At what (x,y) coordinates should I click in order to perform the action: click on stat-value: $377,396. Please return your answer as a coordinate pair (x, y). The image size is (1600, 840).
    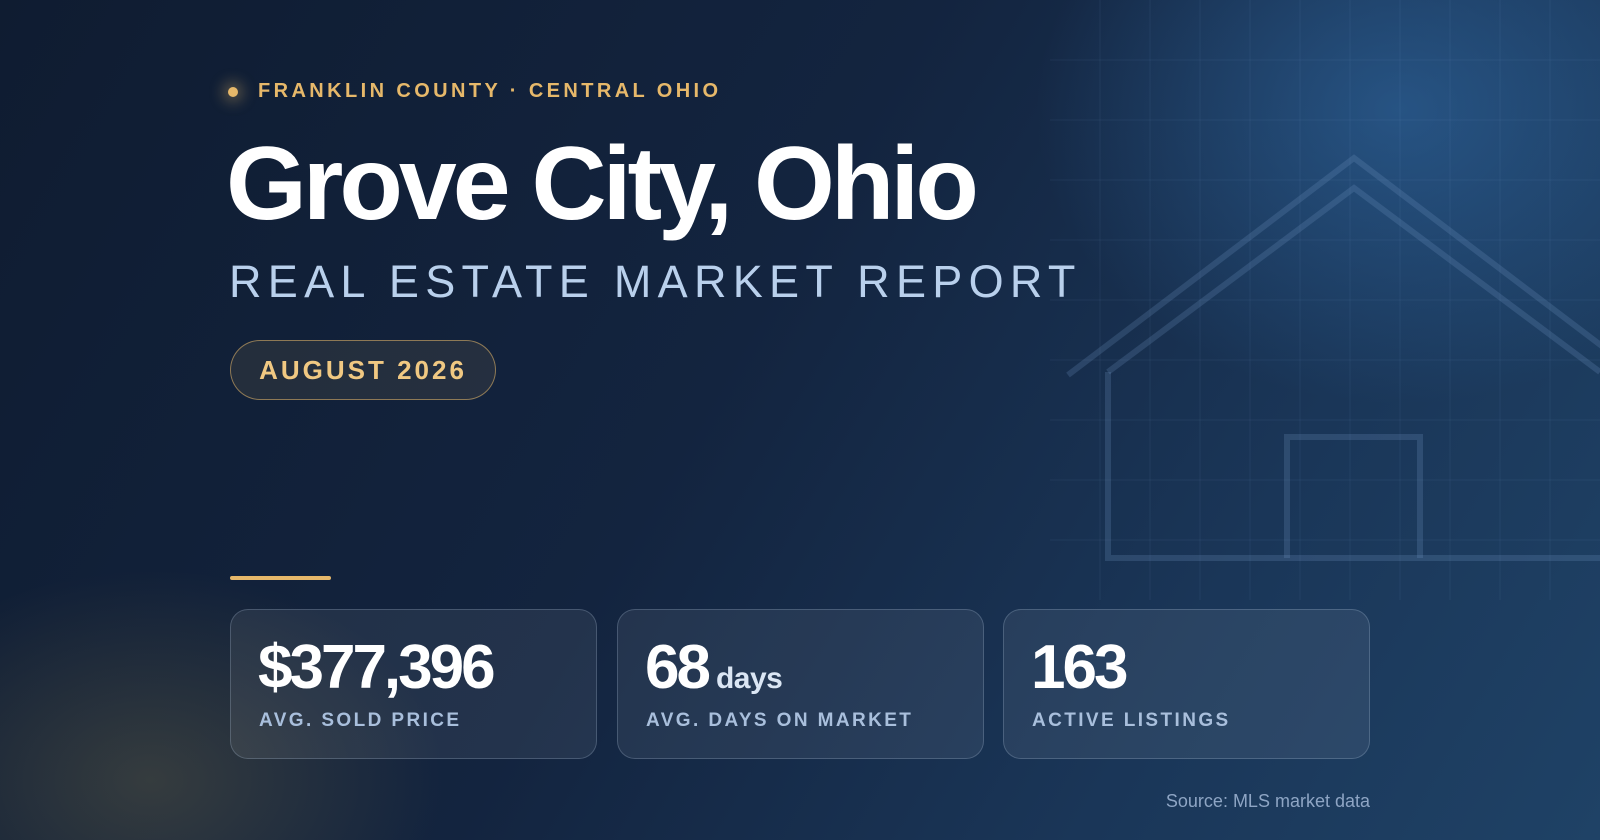
    Looking at the image, I should click on (377, 667).